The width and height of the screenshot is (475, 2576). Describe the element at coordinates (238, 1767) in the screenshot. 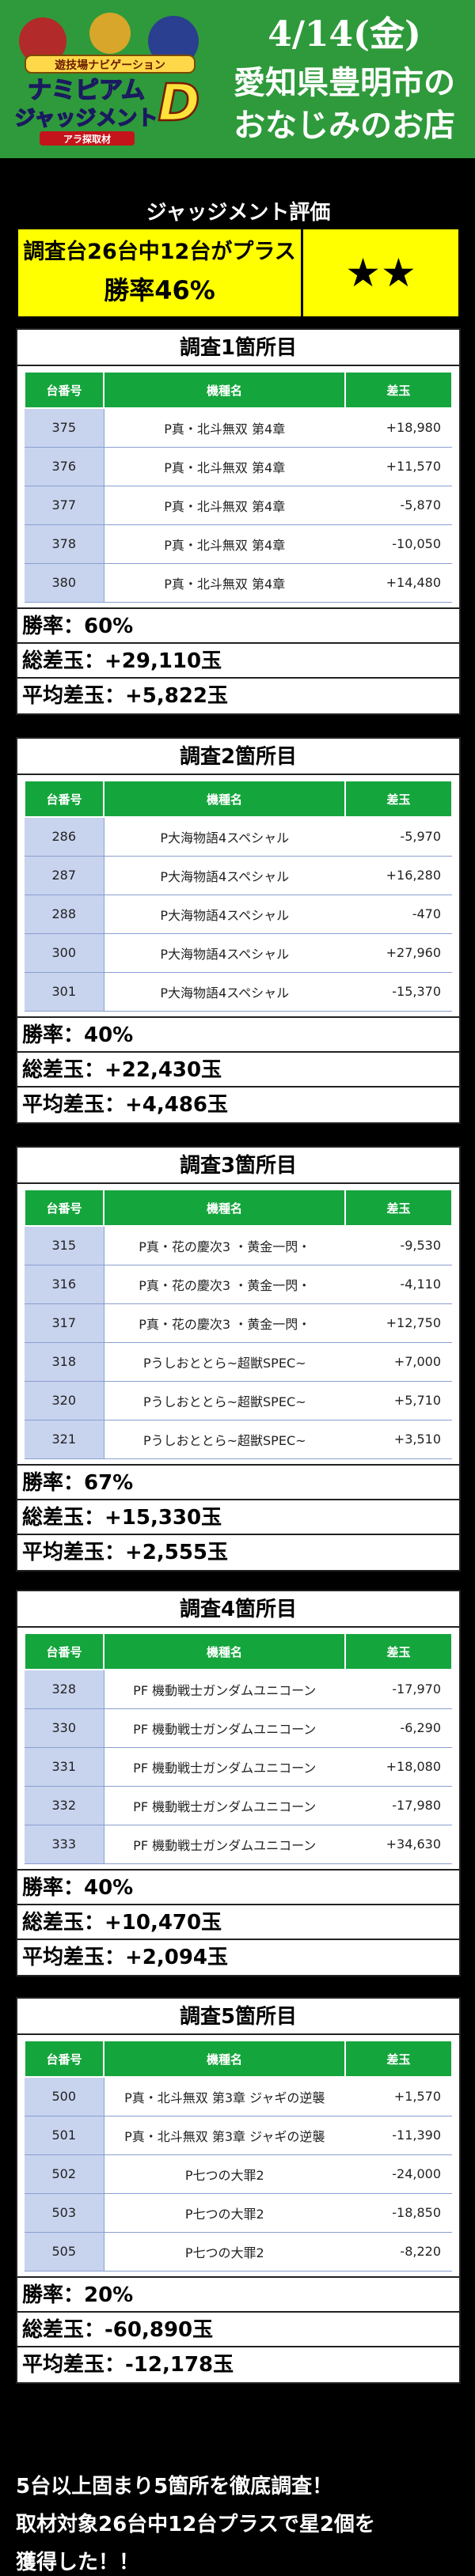

I see `table-row: 331 PF 機動戦士ガンダムユニコーン +18,080` at that location.